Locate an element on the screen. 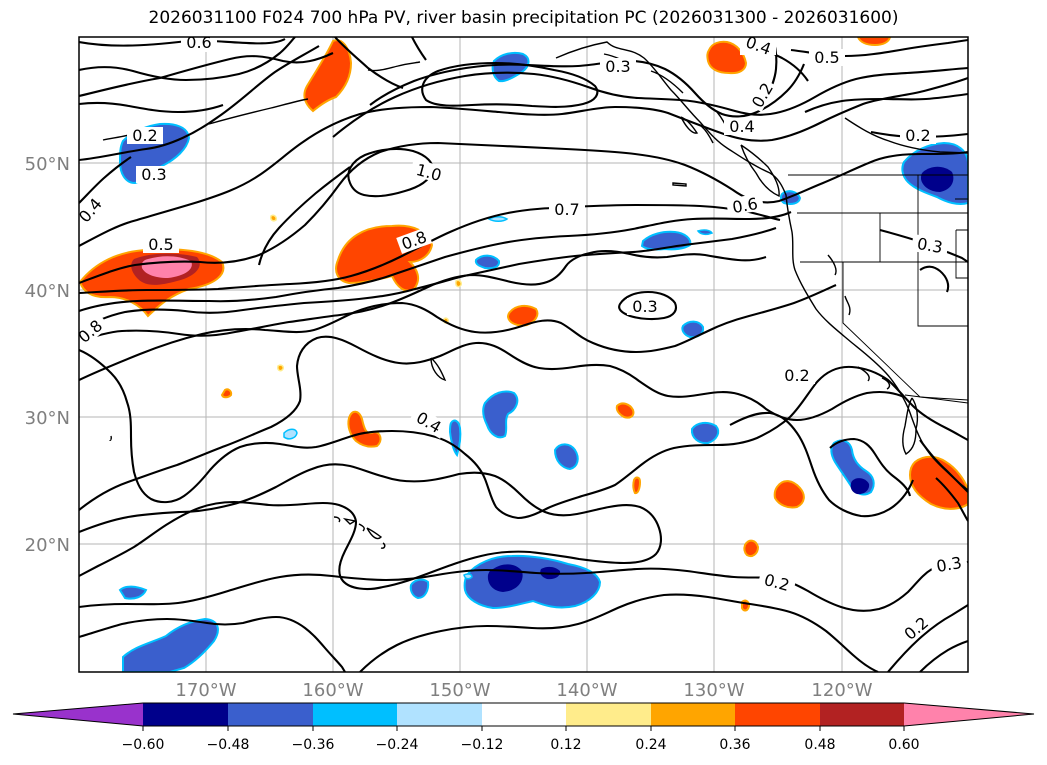  lon-label-130w: 130°W is located at coordinates (713, 690).